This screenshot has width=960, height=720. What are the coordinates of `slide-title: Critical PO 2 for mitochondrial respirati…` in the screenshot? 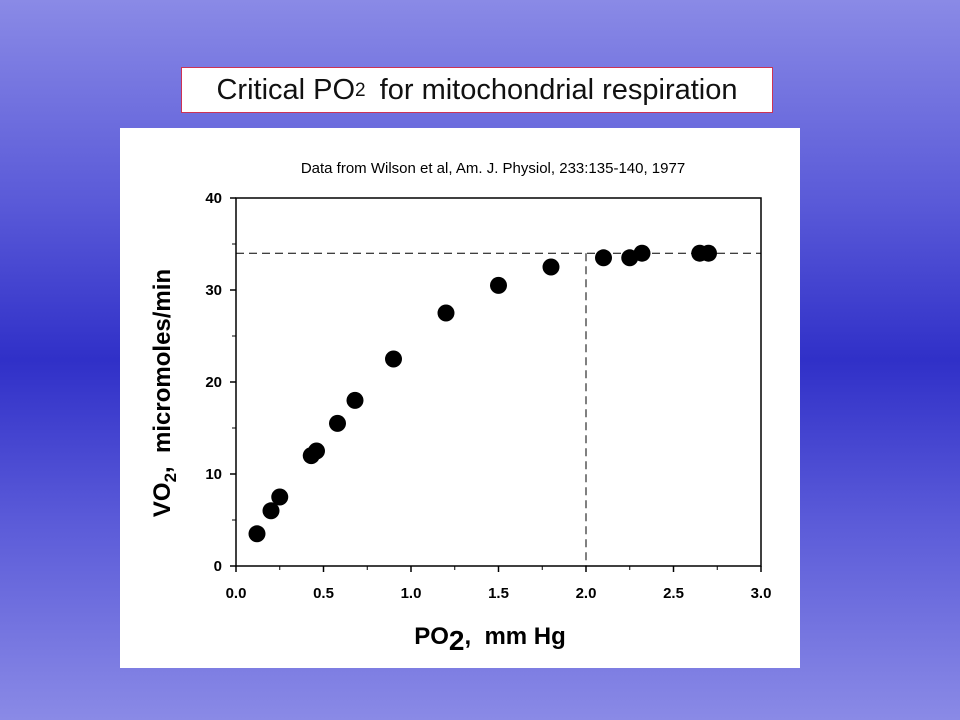 It's located at (477, 90).